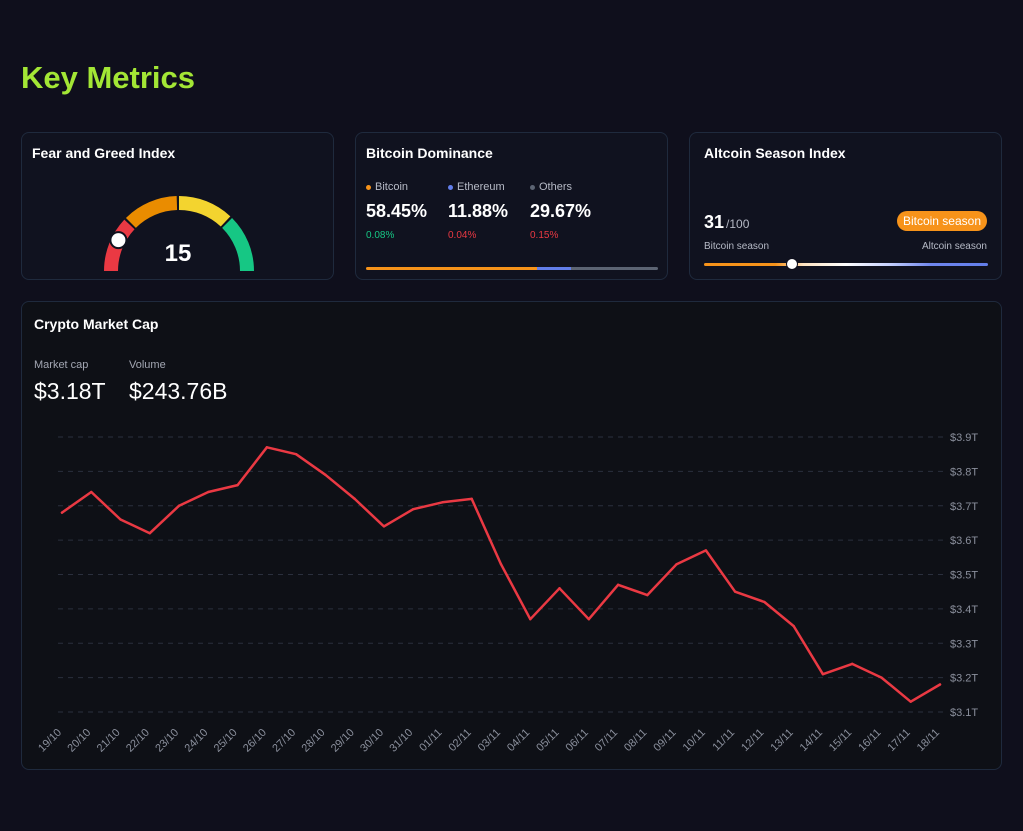 The width and height of the screenshot is (1023, 831). Describe the element at coordinates (178, 253) in the screenshot. I see `fear-greed-value: 15` at that location.